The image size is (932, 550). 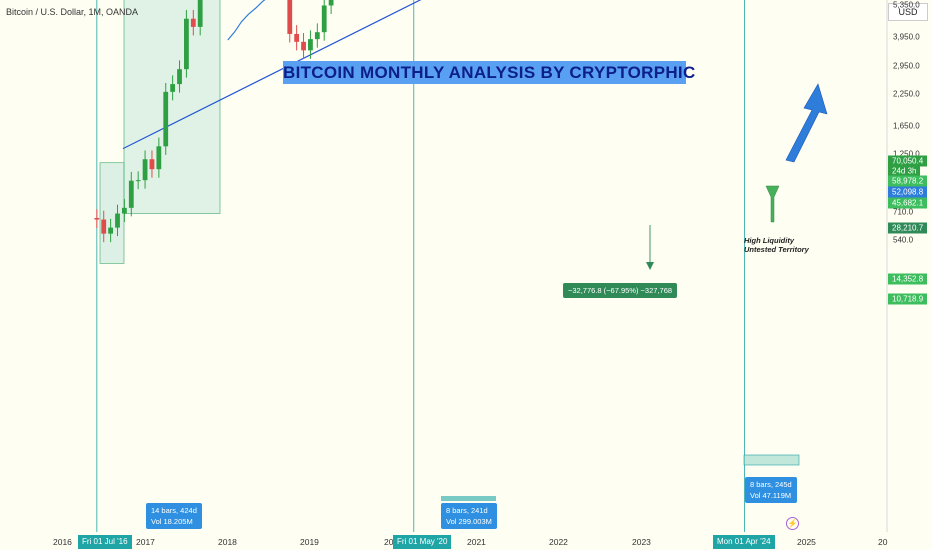 I want to click on y-tick-label: 1,250.0, so click(x=906, y=154).